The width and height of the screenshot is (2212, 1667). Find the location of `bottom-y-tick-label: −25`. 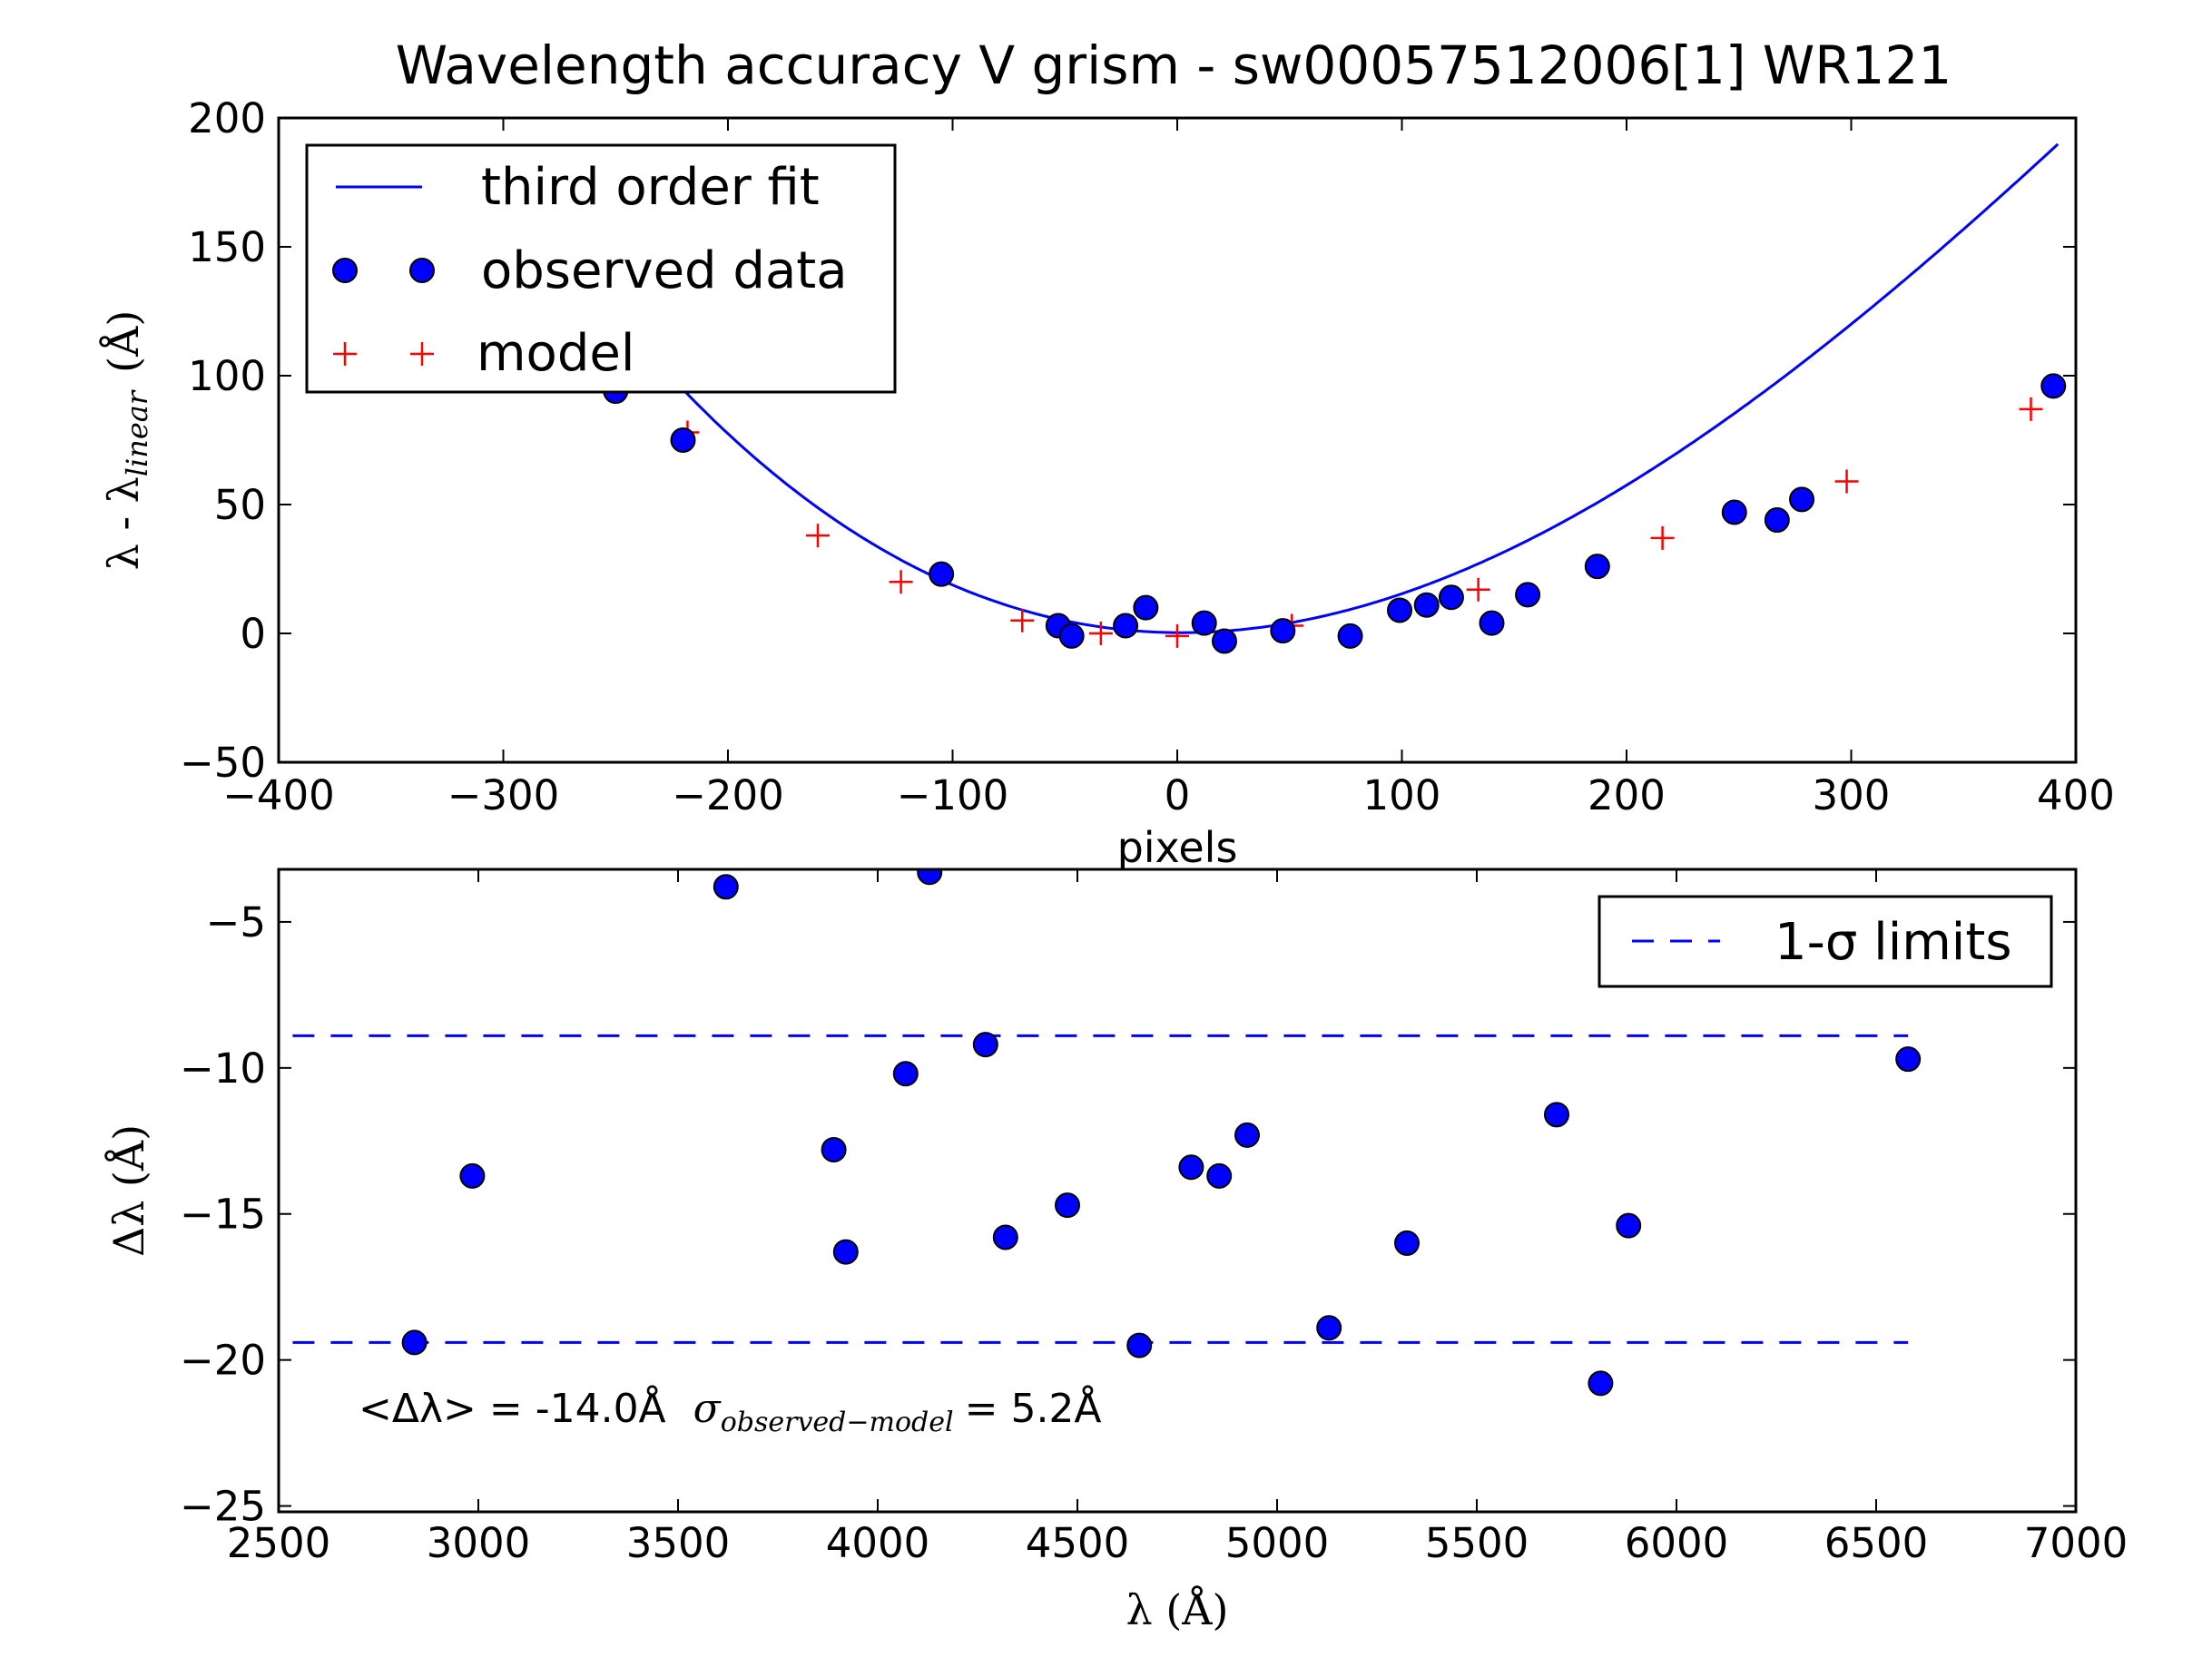

bottom-y-tick-label: −25 is located at coordinates (223, 1507).